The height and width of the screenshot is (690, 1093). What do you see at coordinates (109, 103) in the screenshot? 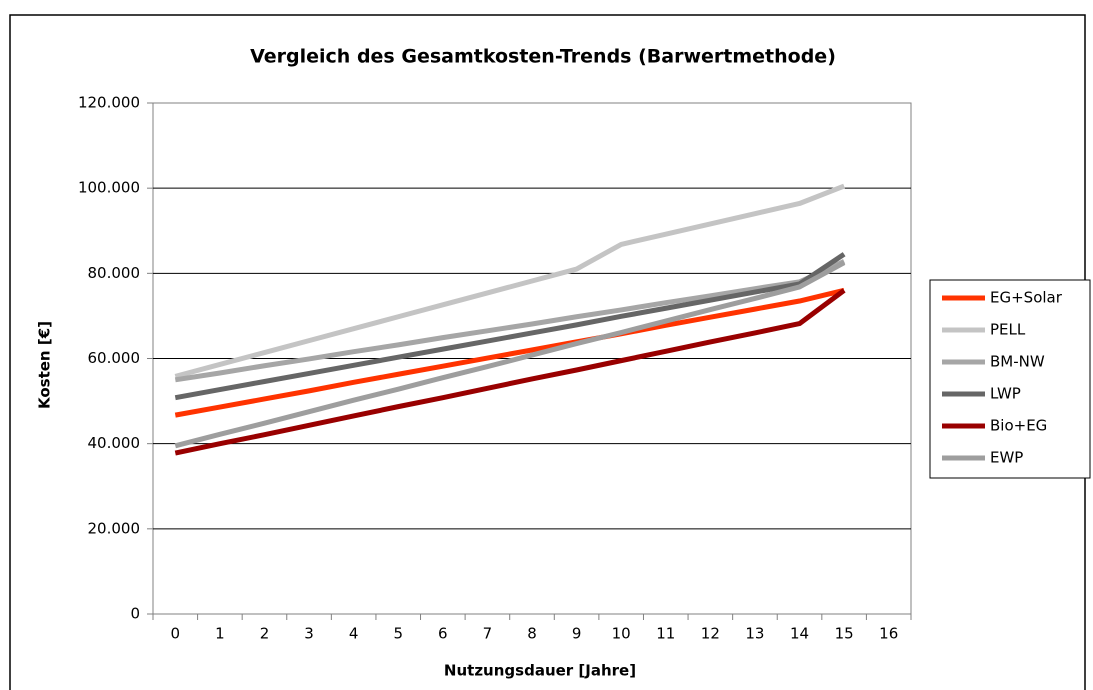
I see `y-tick-label: 120.000` at bounding box center [109, 103].